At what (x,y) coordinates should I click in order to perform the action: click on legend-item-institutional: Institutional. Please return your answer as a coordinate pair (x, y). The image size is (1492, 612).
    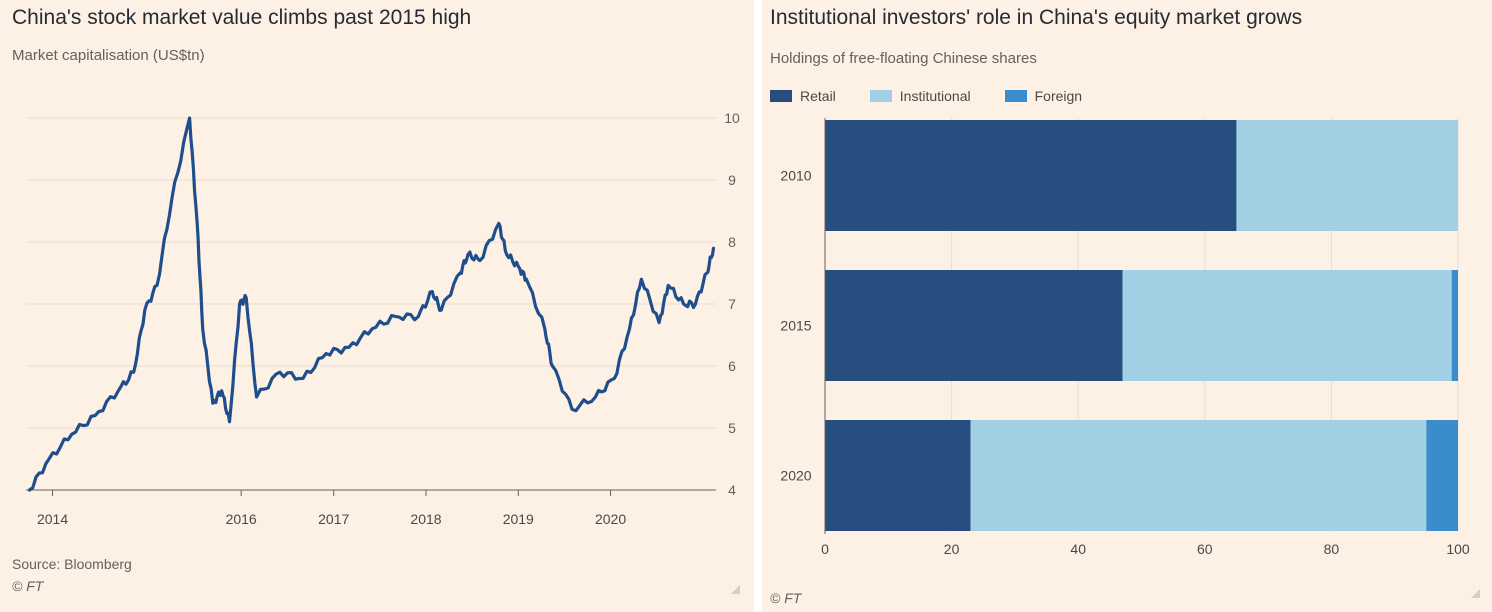
    Looking at the image, I should click on (920, 96).